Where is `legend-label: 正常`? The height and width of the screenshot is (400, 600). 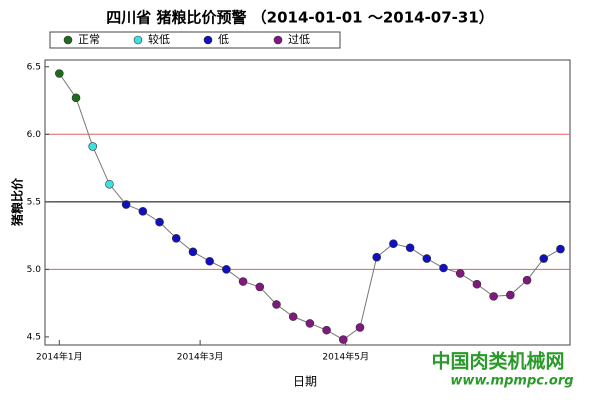 legend-label: 正常 is located at coordinates (89, 39).